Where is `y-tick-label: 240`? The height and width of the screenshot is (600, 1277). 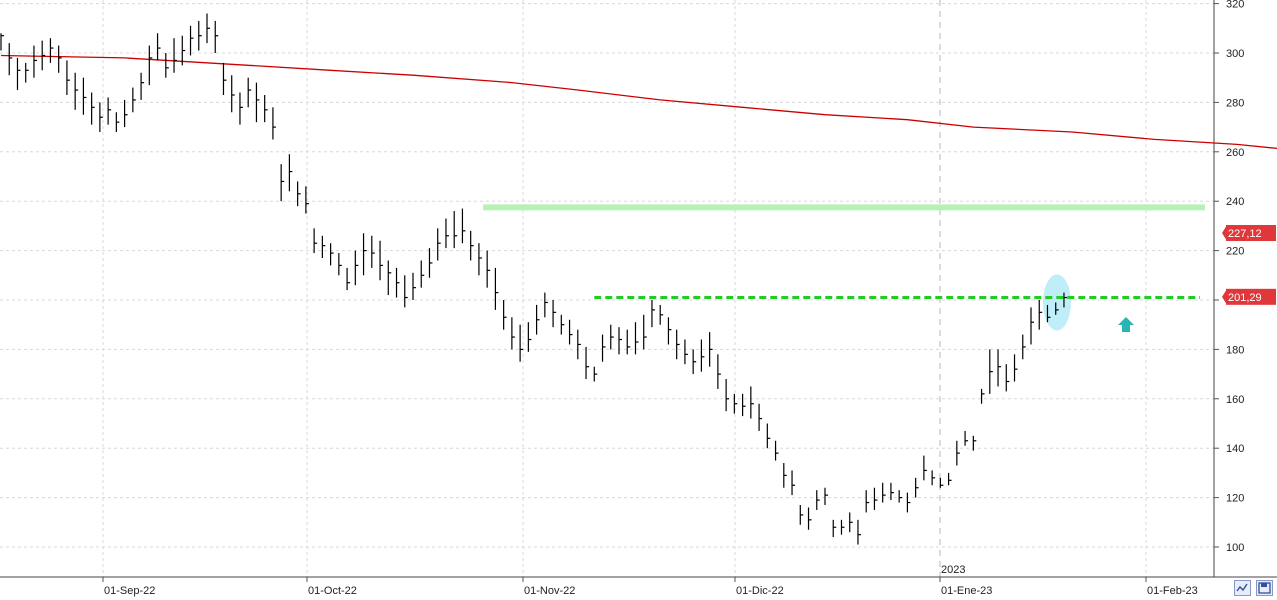 y-tick-label: 240 is located at coordinates (1235, 202).